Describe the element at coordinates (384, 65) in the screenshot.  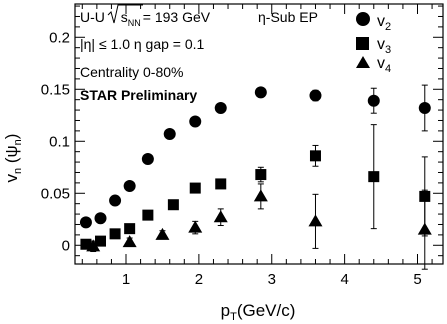
I see `legend-label-v4: v4` at that location.